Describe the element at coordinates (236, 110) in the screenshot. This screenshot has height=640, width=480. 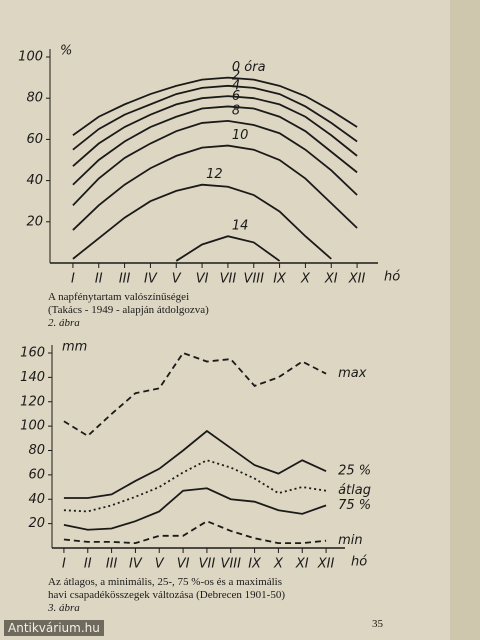
I see `series-label: 8` at that location.